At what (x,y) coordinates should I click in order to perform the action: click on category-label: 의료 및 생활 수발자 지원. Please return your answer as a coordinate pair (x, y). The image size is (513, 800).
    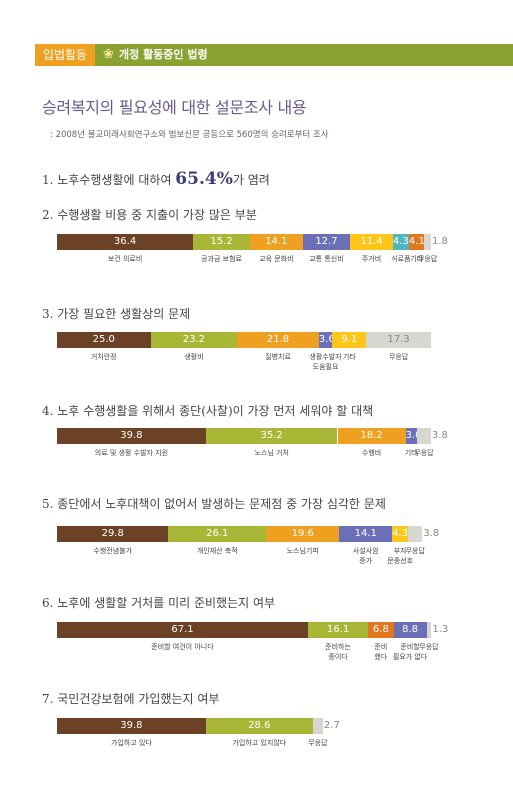
    Looking at the image, I should click on (131, 453).